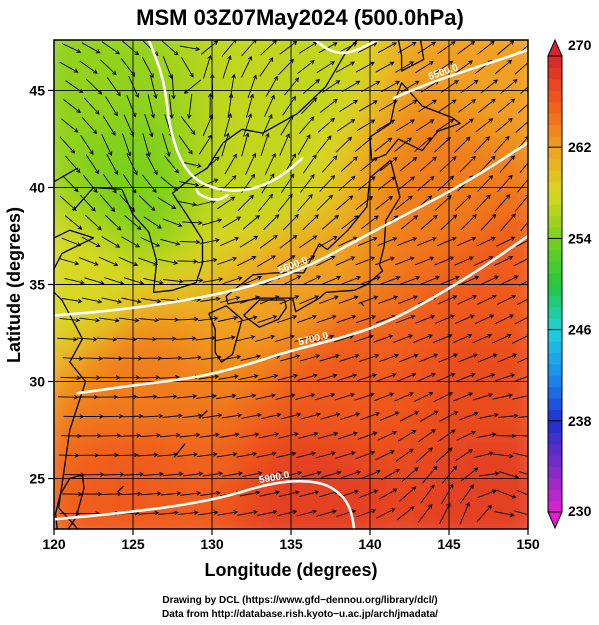 This screenshot has width=599, height=625. What do you see at coordinates (74, 348) in the screenshot?
I see `coastline-china-coast` at bounding box center [74, 348].